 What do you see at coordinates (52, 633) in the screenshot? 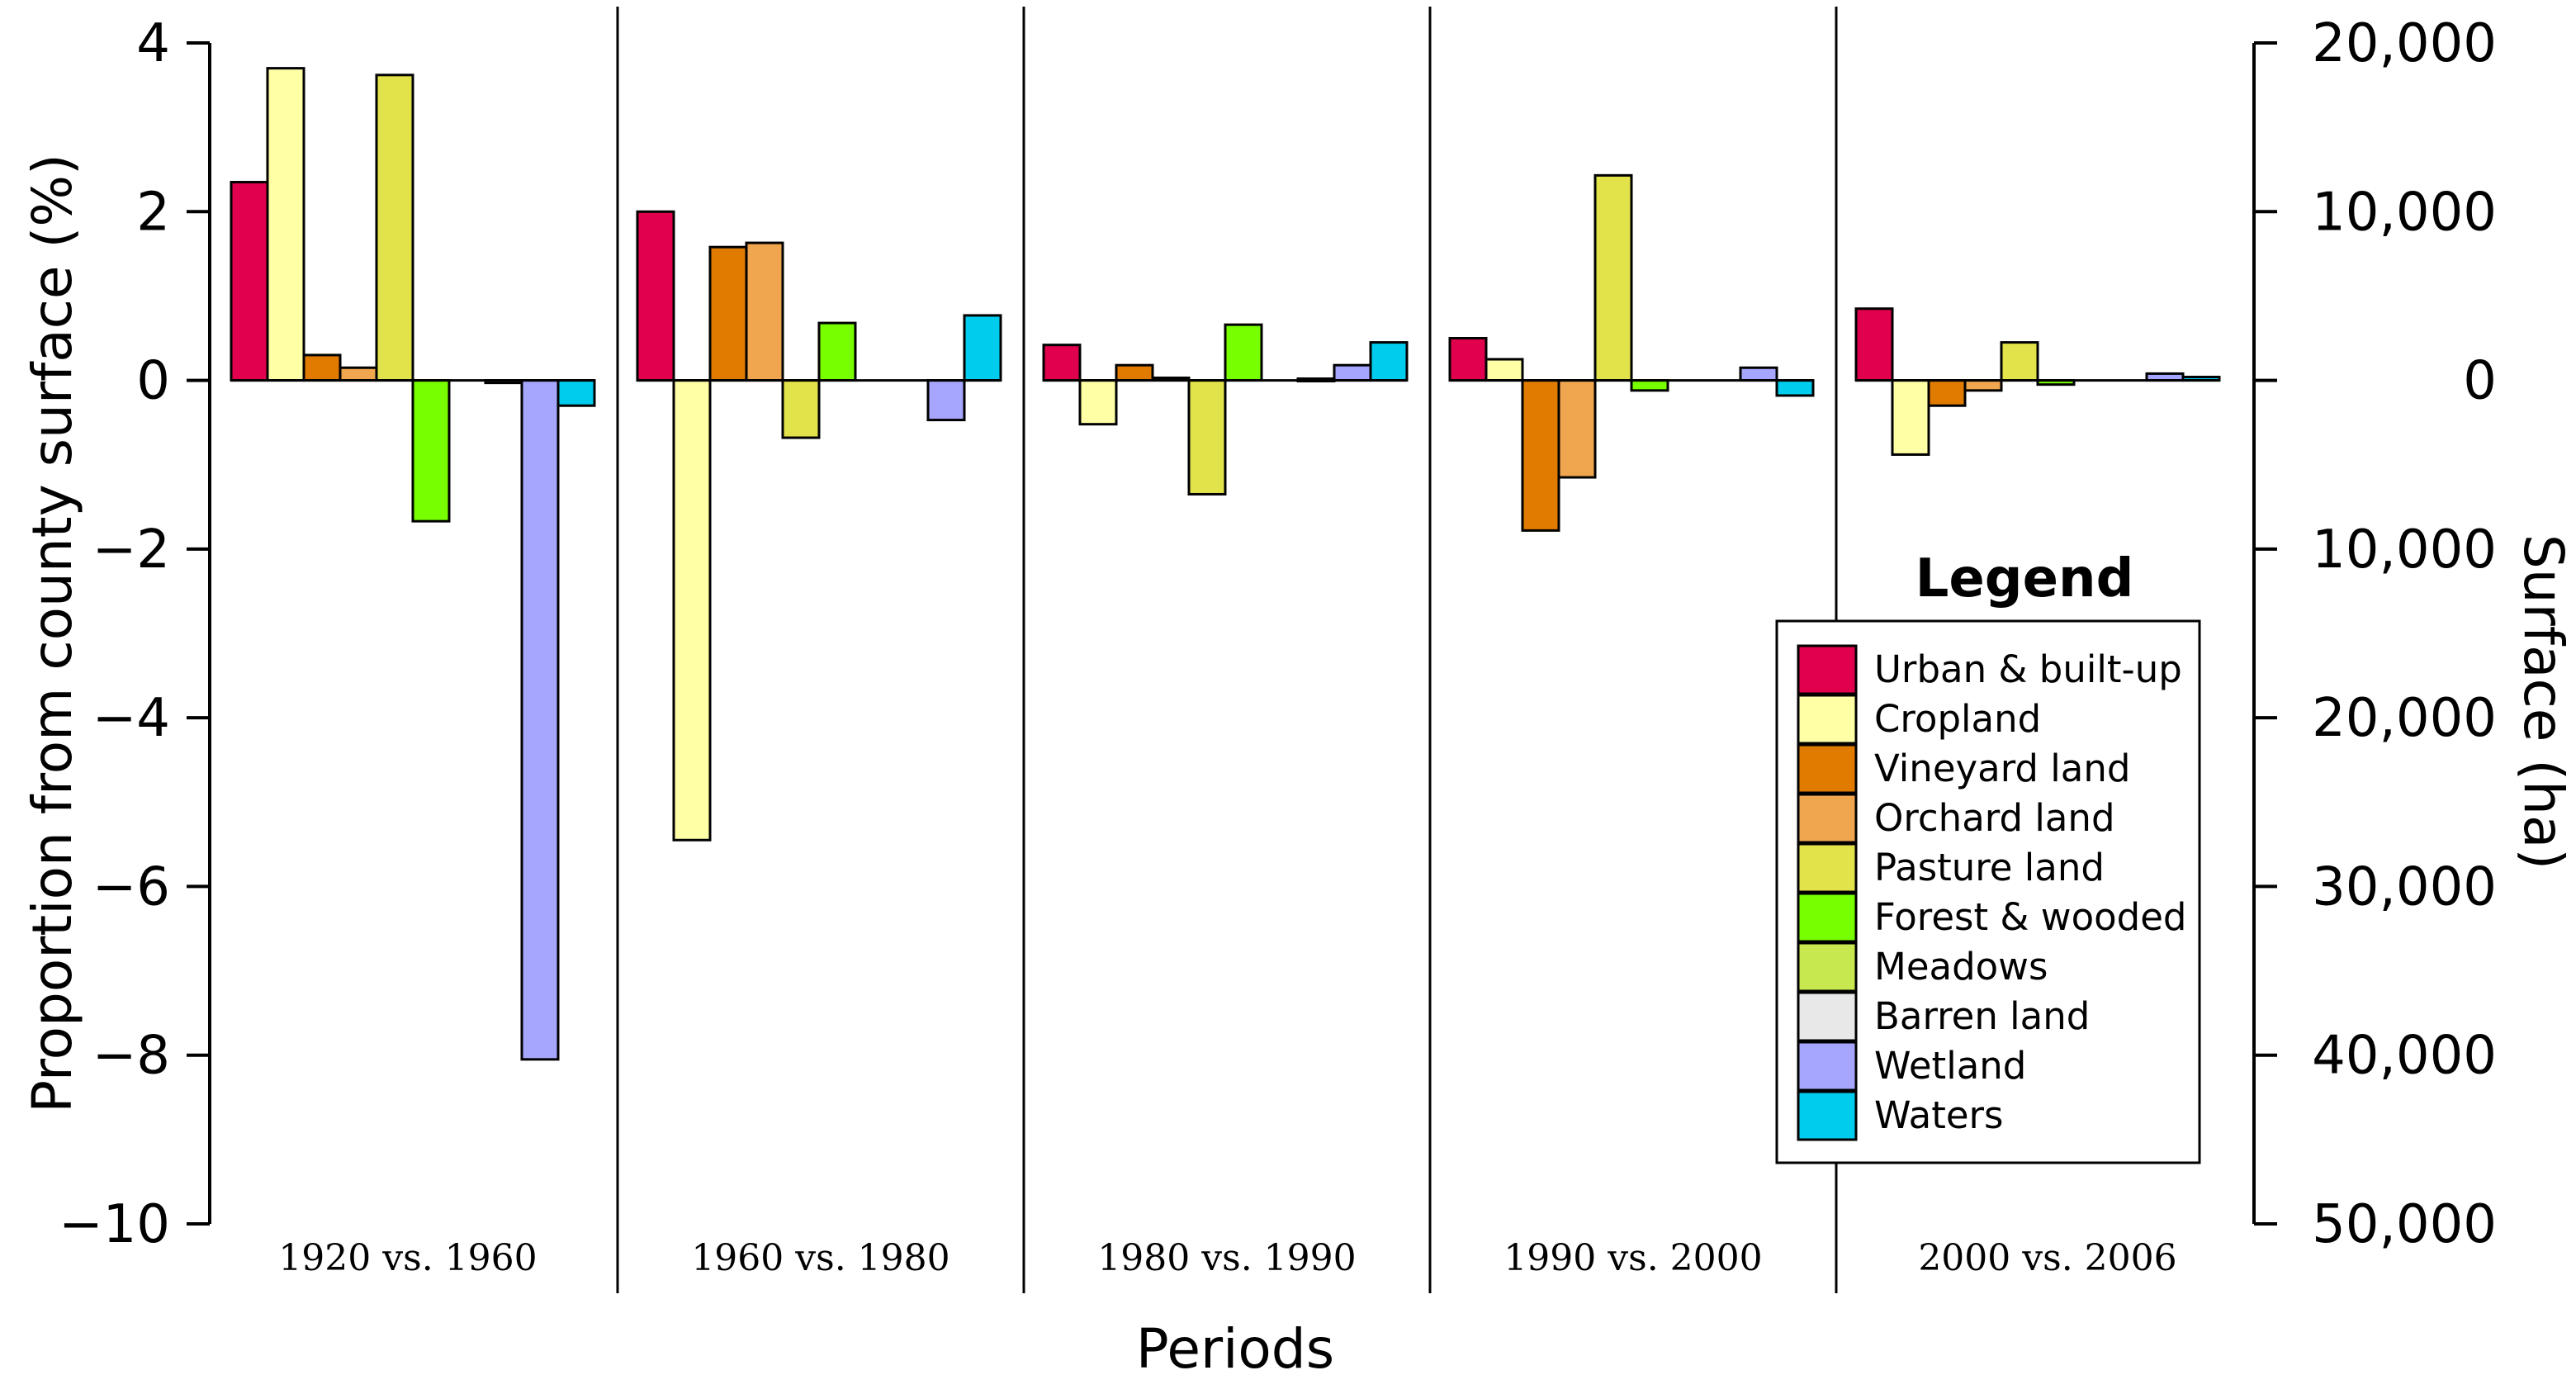
I see `y-axis-title-left: Proportion from county surface (%)` at bounding box center [52, 633].